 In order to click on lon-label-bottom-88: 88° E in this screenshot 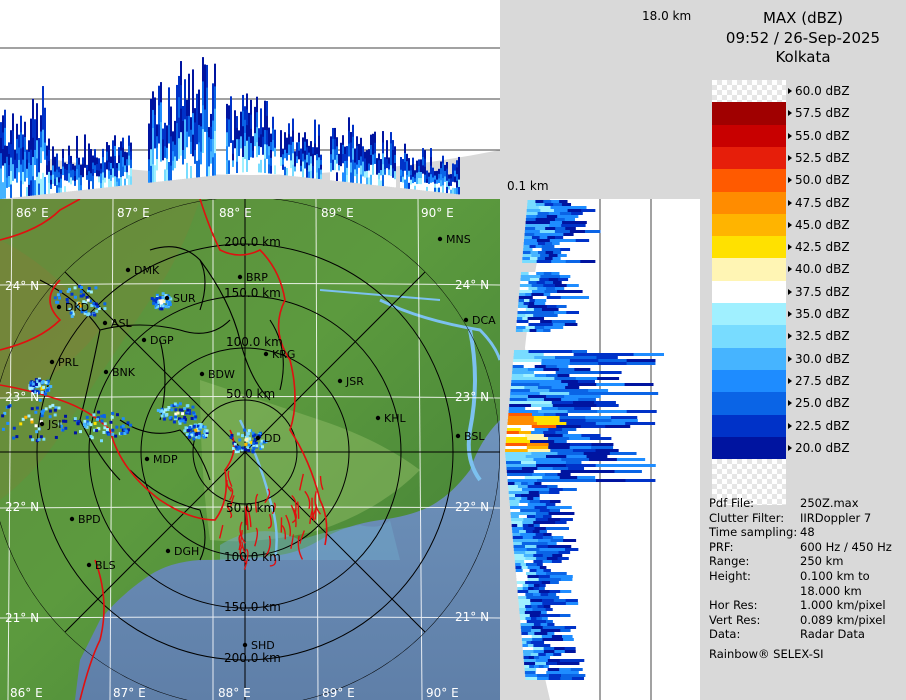, I will do `click(234, 693)`.